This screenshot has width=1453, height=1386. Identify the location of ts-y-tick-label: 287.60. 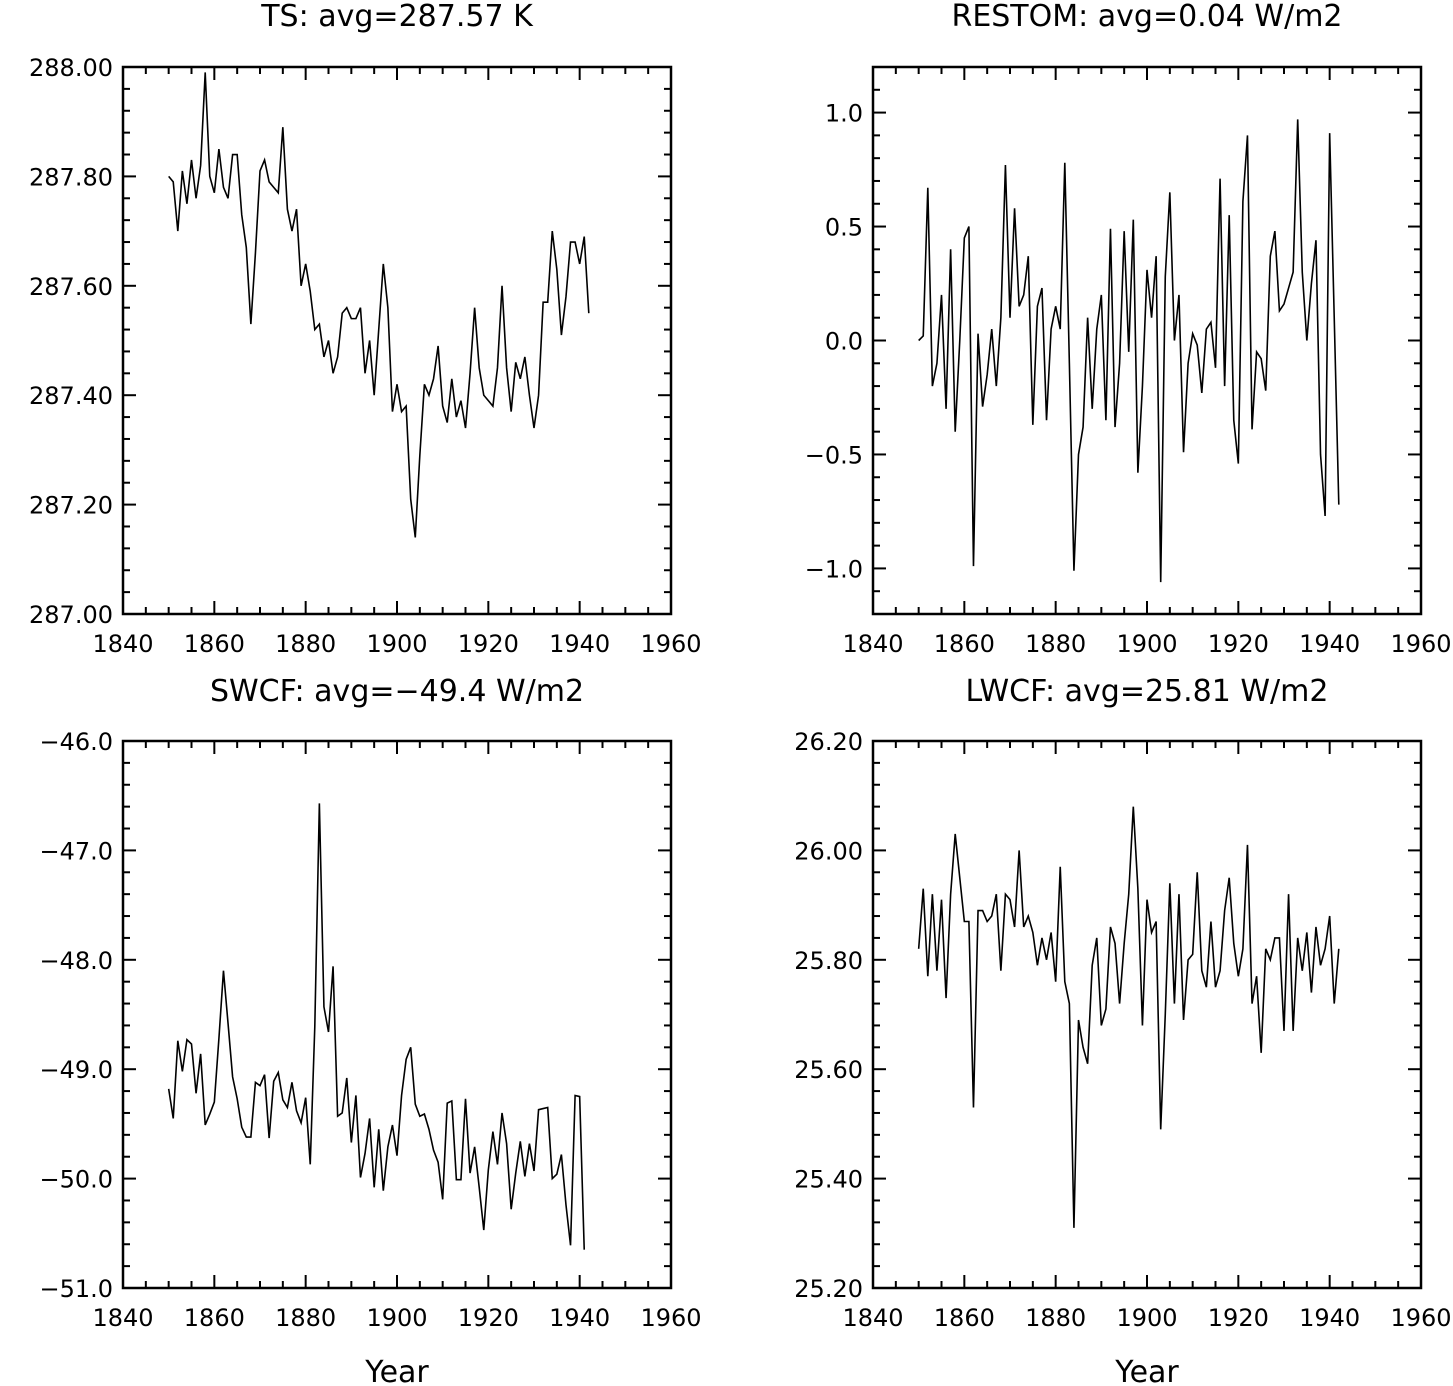
(71, 287).